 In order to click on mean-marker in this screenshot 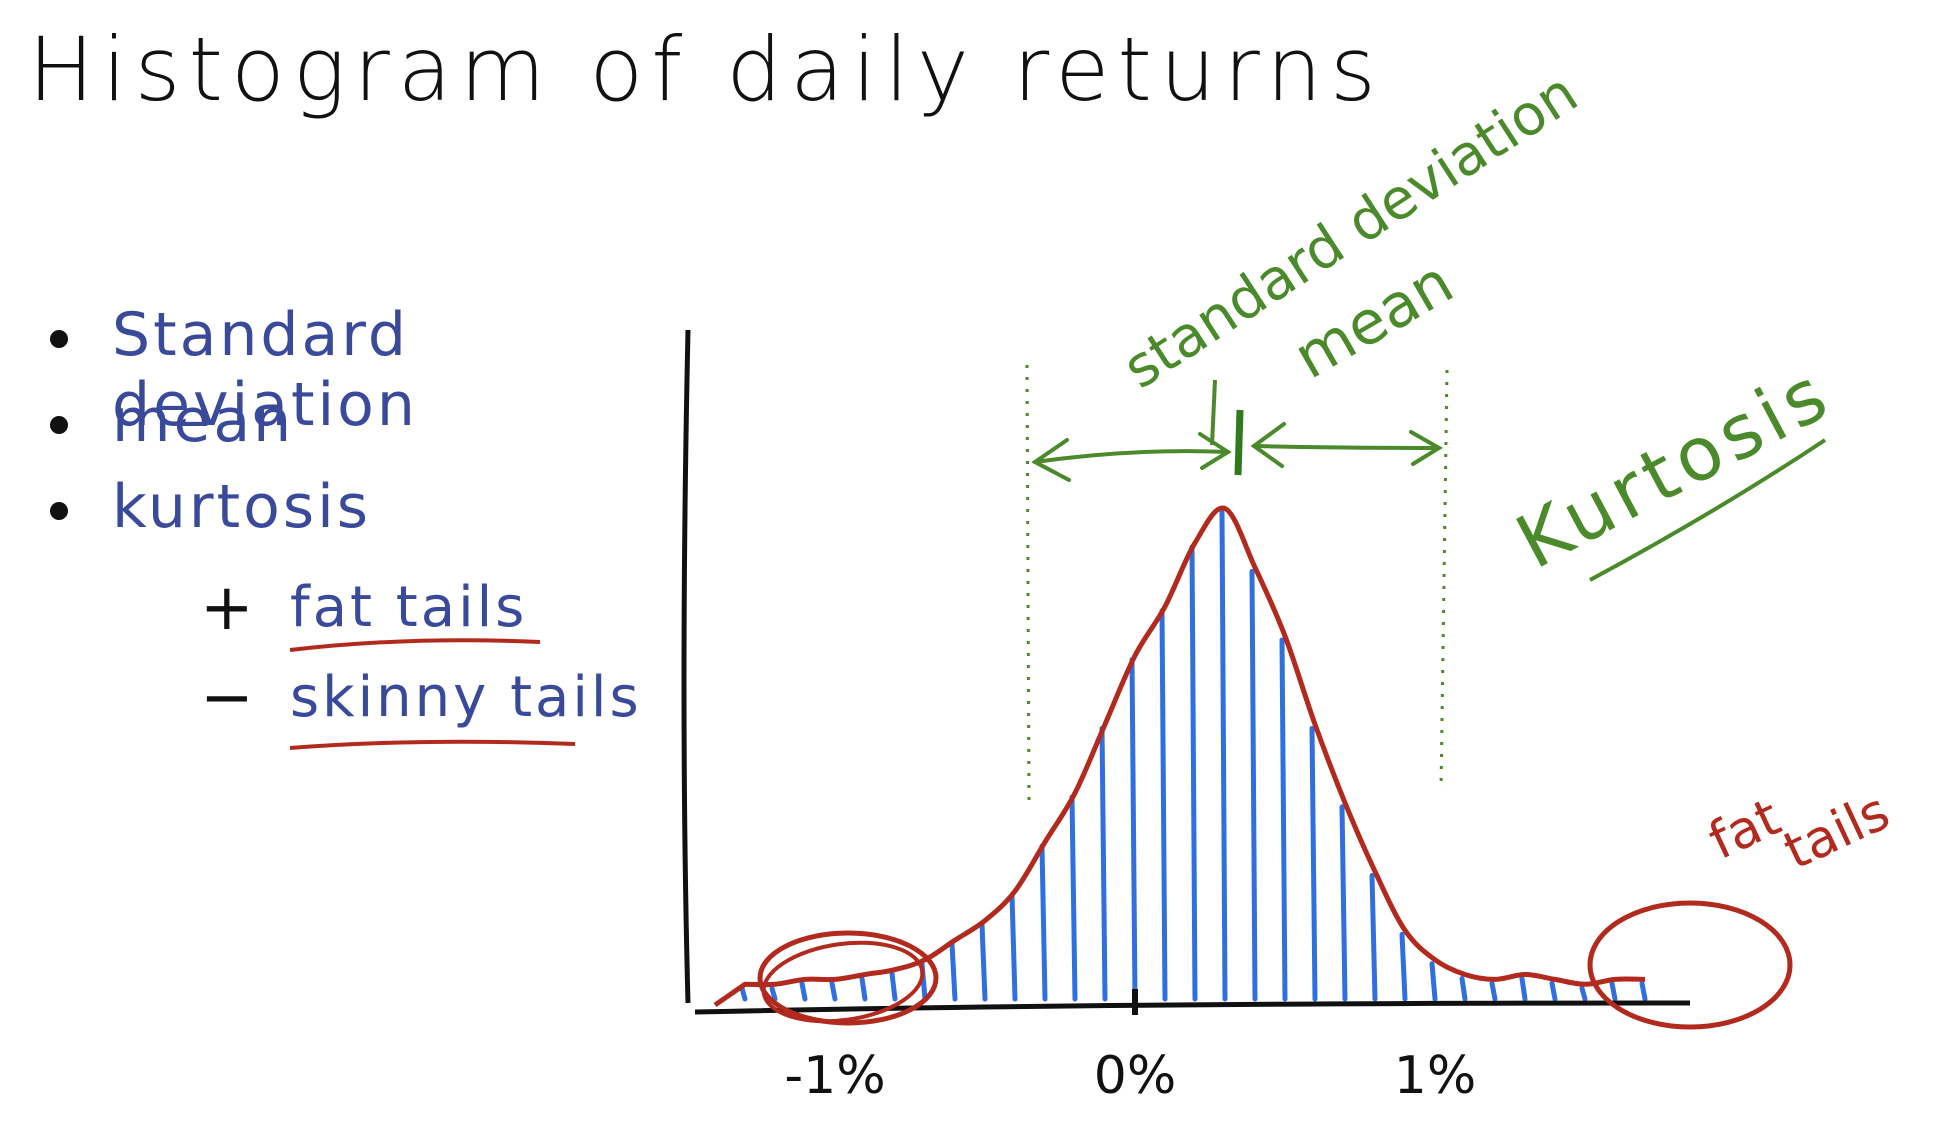, I will do `click(1239, 442)`.